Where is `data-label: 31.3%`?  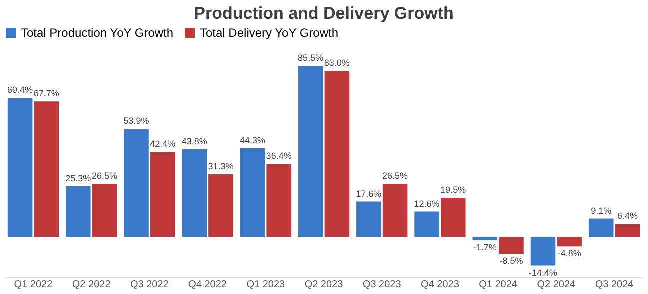 data-label: 31.3% is located at coordinates (221, 166).